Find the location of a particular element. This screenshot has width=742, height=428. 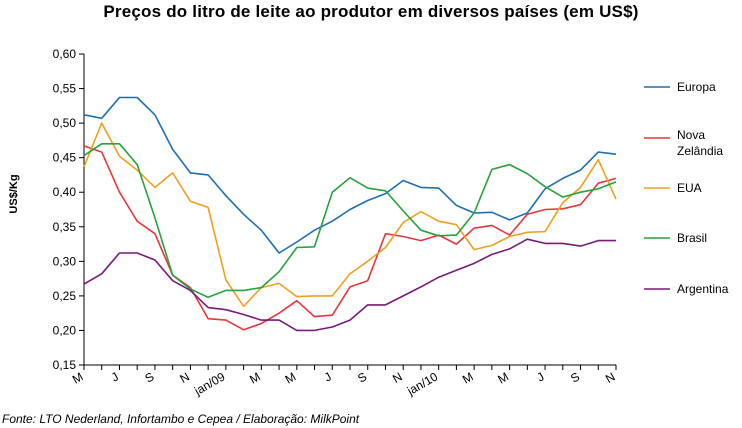

y-tick-label: 0,35 is located at coordinates (65, 227).